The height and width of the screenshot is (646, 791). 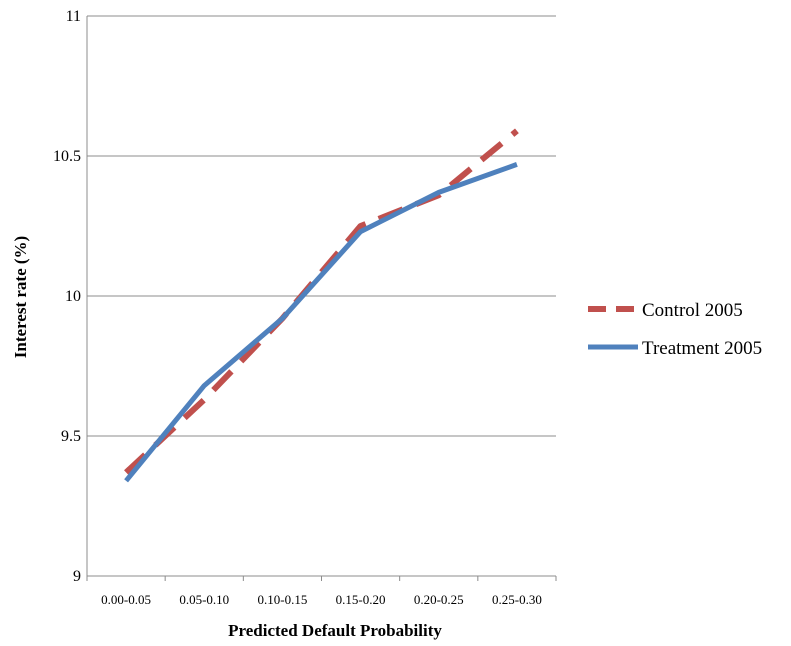 I want to click on y-tick-label: 9.5, so click(x=71, y=436).